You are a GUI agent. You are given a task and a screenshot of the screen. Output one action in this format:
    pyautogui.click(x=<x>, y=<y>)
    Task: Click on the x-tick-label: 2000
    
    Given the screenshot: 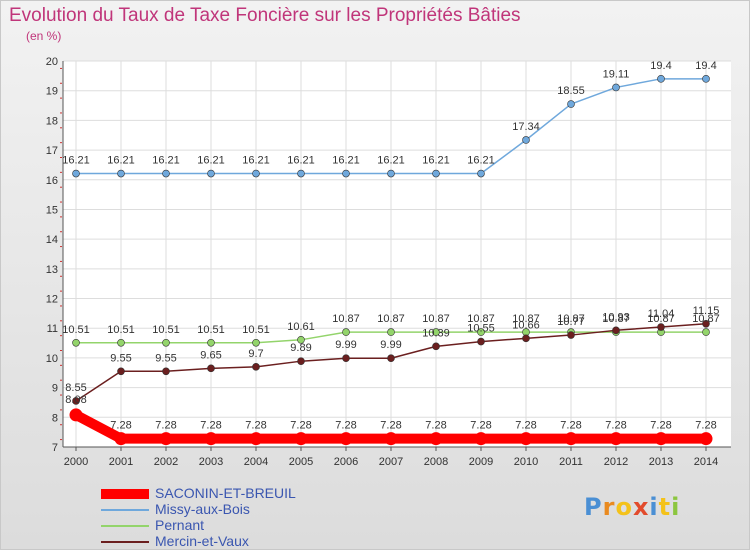 What is the action you would take?
    pyautogui.click(x=76, y=462)
    